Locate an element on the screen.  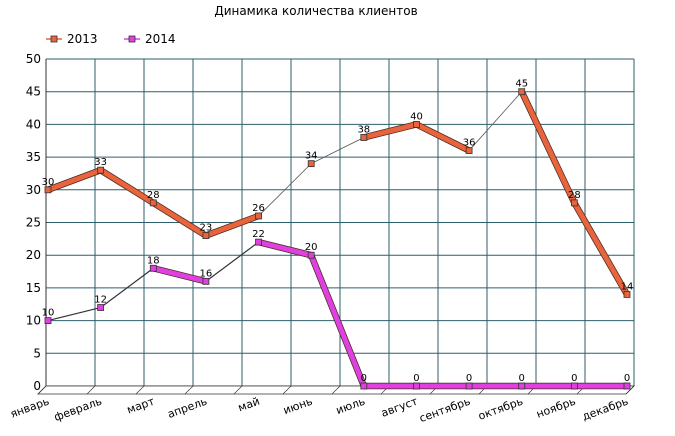
x-tick-label-9: октябрь is located at coordinates (500, 409).